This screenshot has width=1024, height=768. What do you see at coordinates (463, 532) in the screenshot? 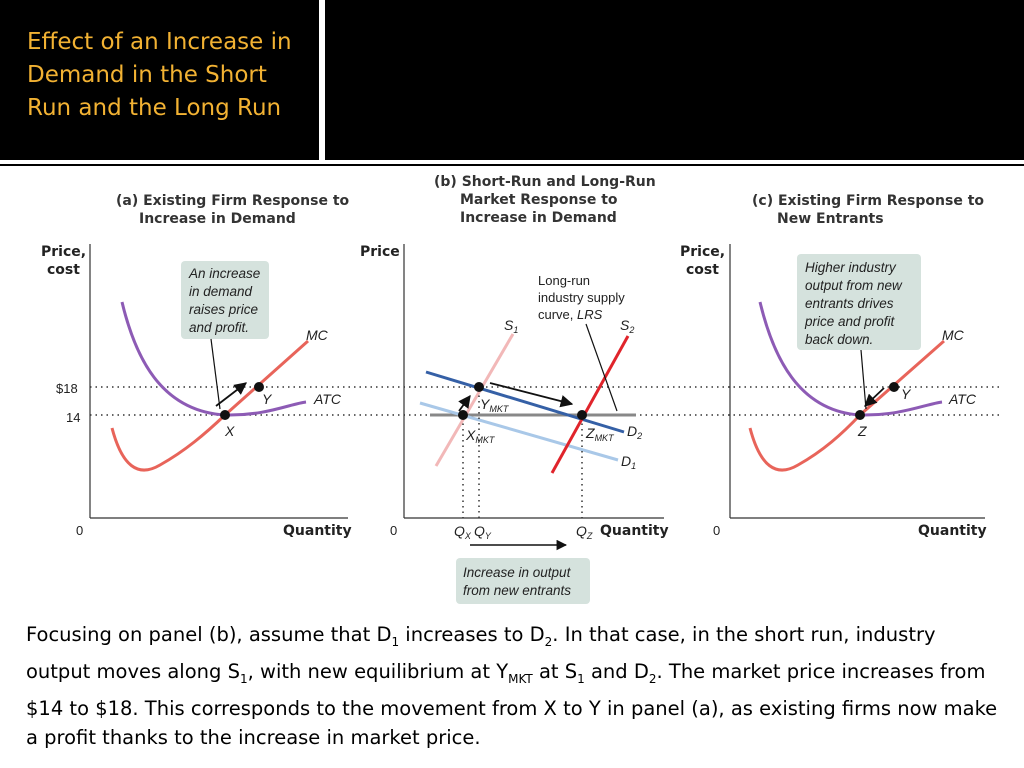
I see `panel-b-qx-label: QX` at bounding box center [463, 532].